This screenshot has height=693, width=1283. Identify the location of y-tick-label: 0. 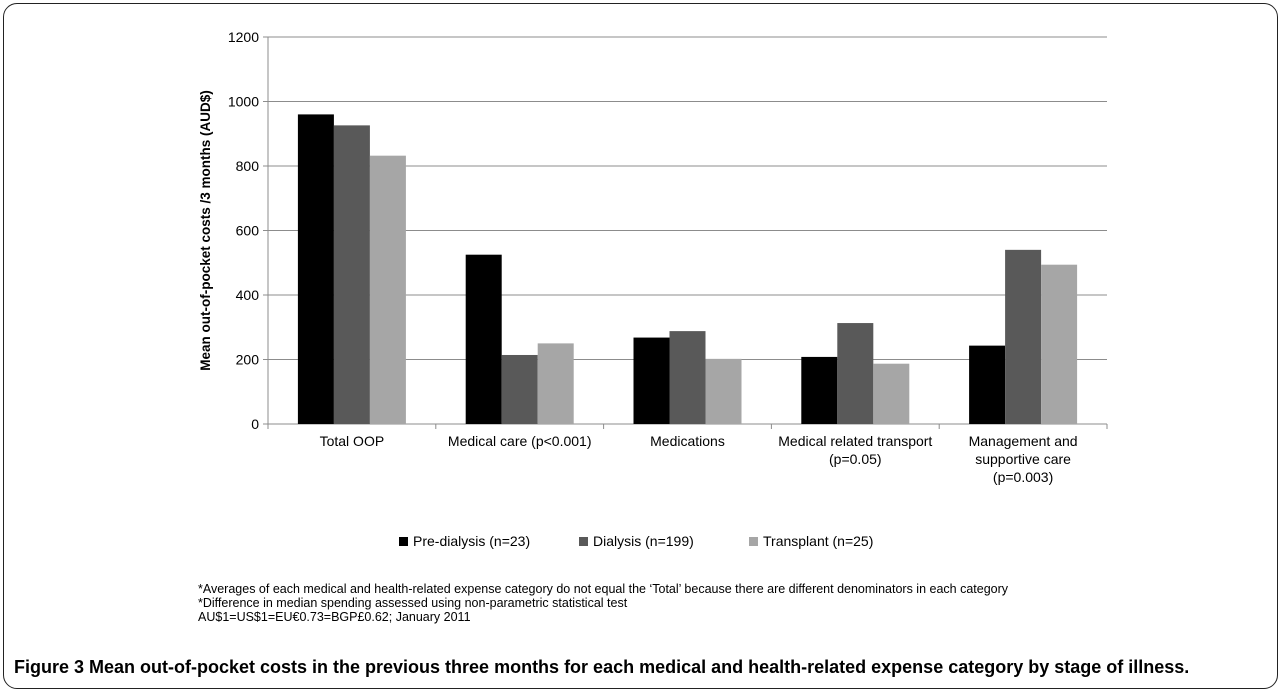
(255, 424).